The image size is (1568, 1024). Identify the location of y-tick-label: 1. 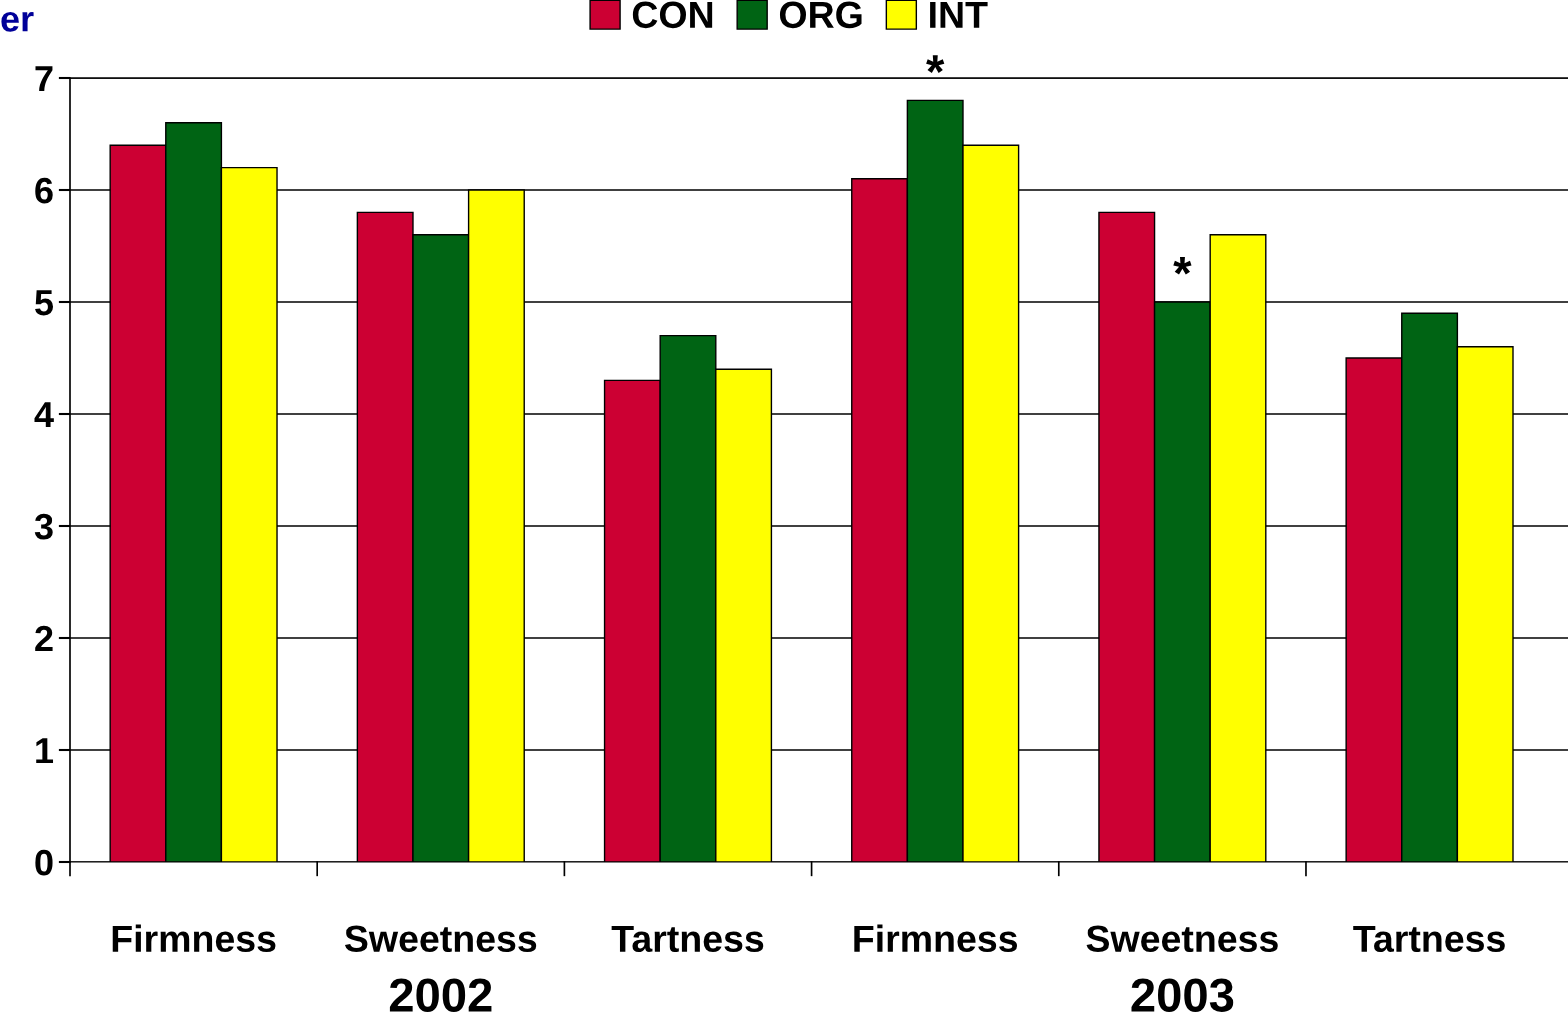
(45, 751).